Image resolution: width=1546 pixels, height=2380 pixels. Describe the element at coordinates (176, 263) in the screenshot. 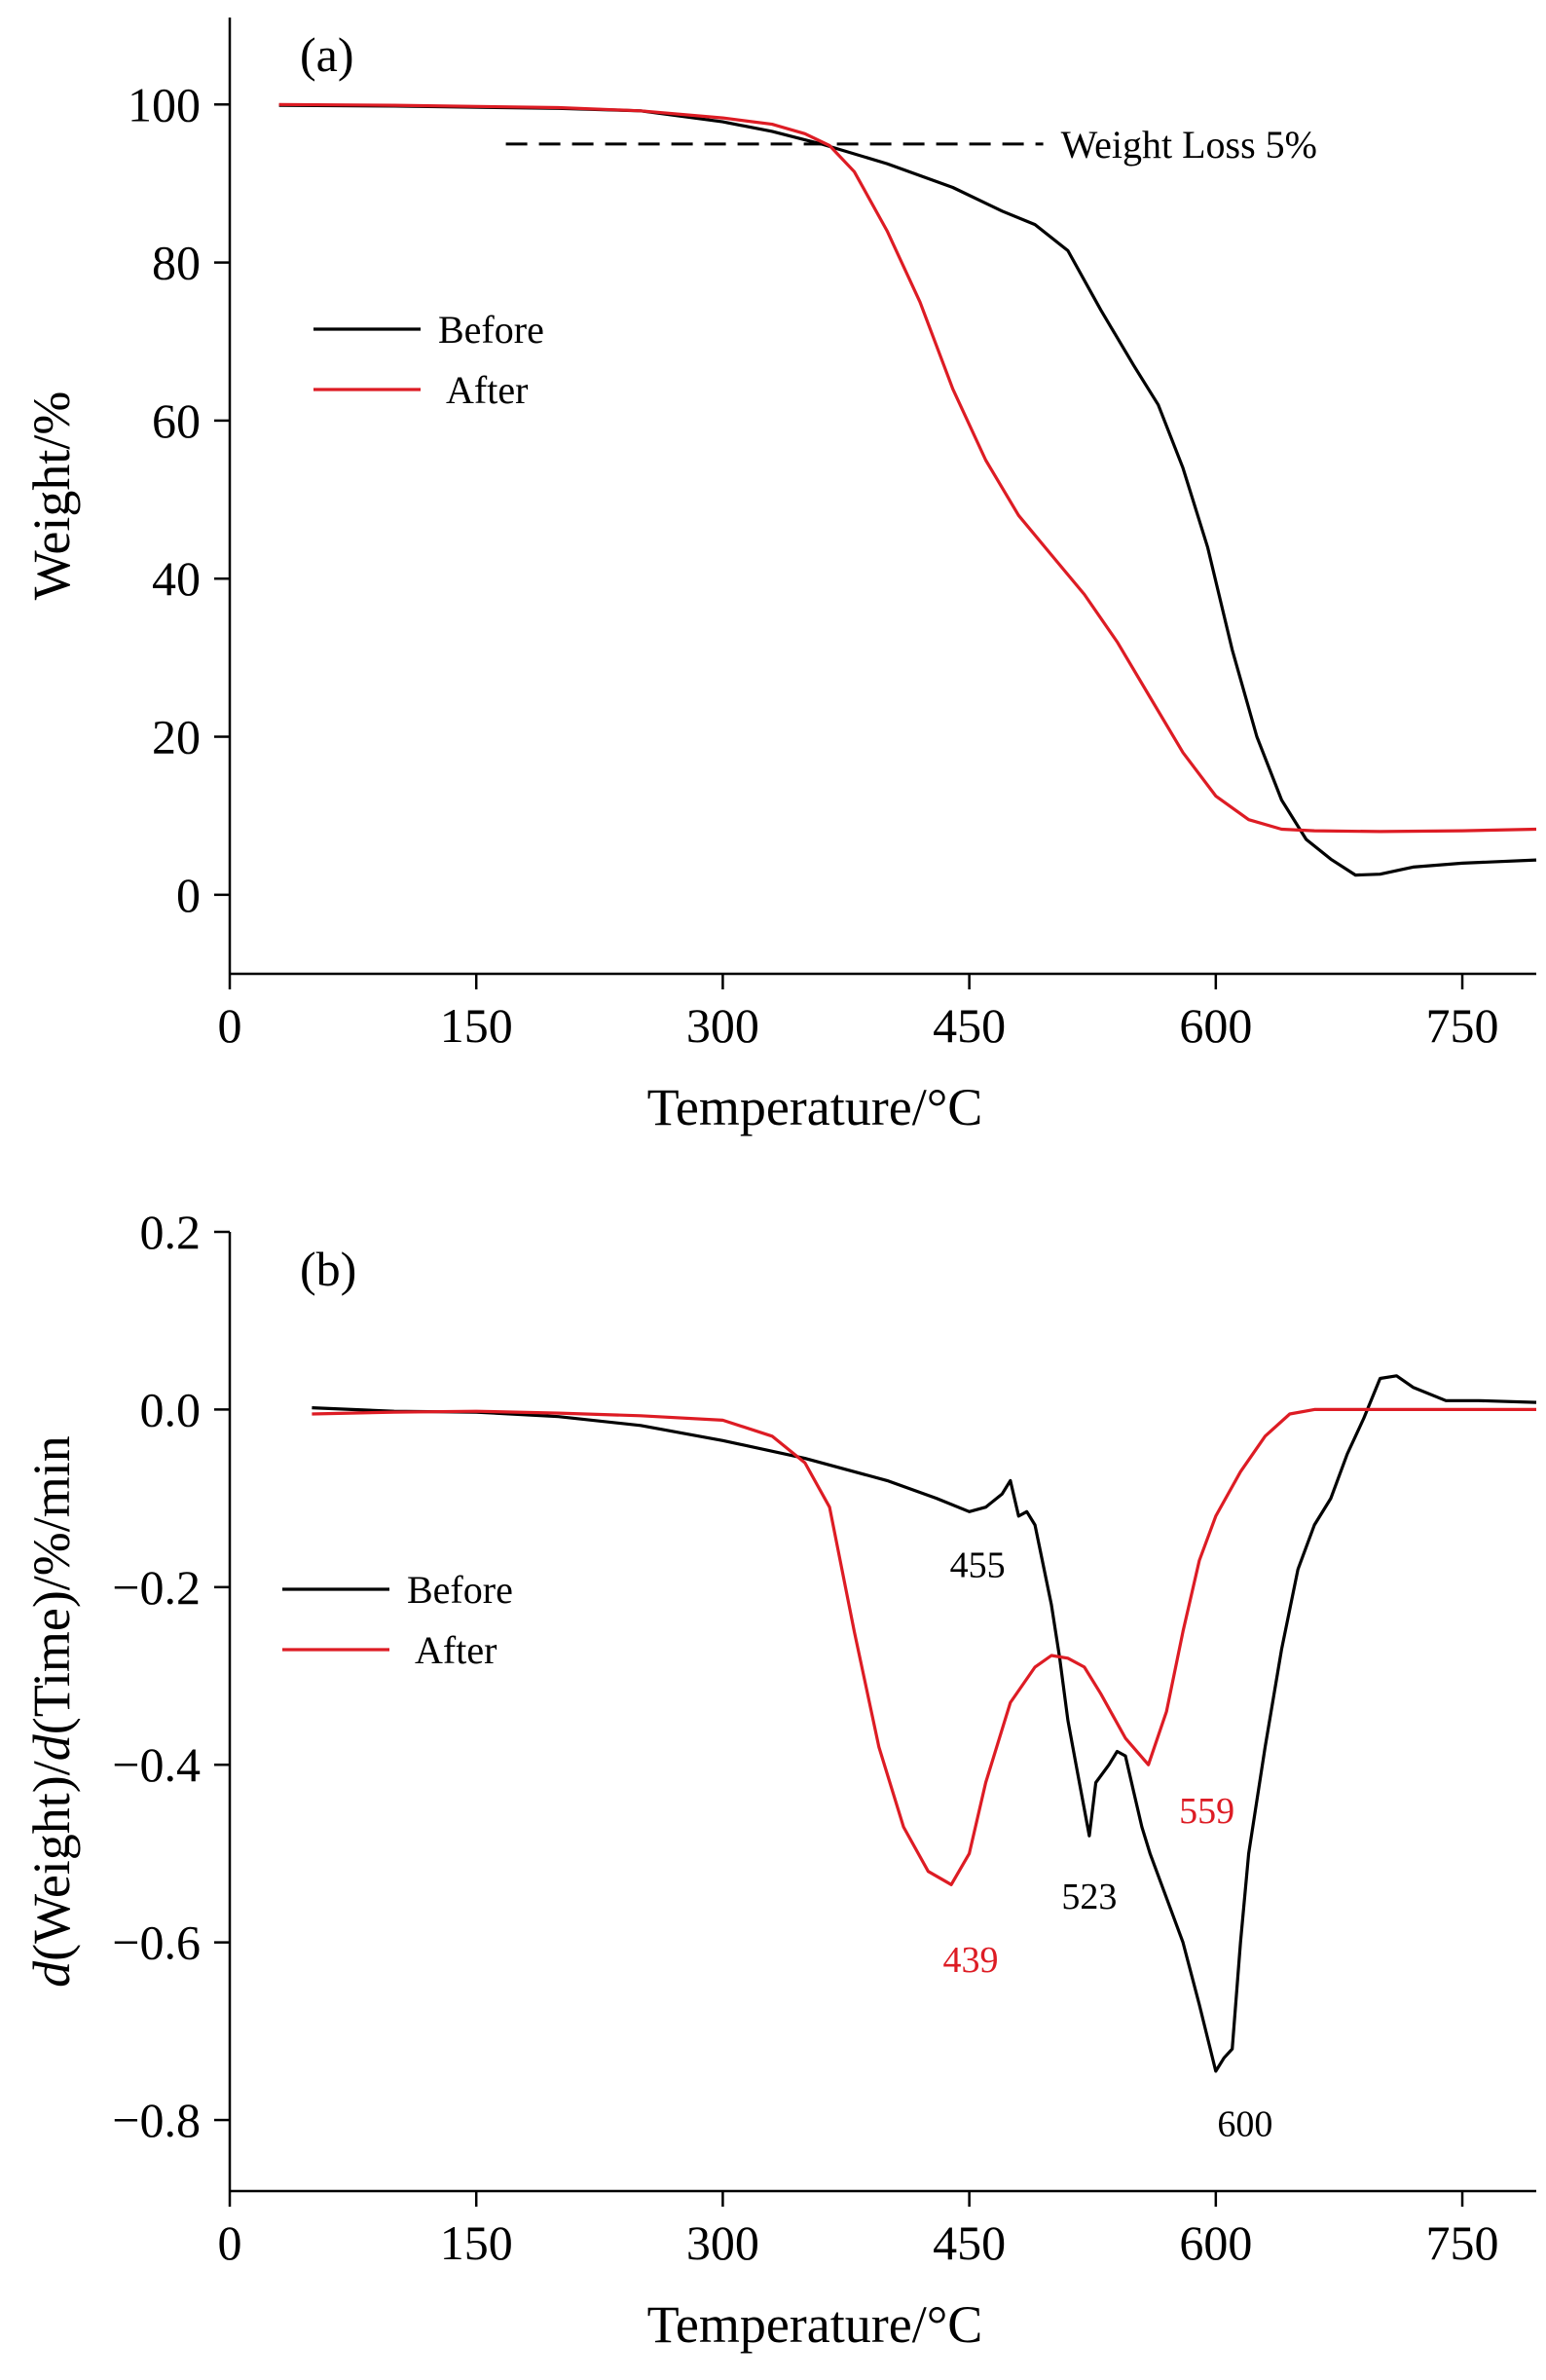

I see `y-tick-label: 80` at that location.